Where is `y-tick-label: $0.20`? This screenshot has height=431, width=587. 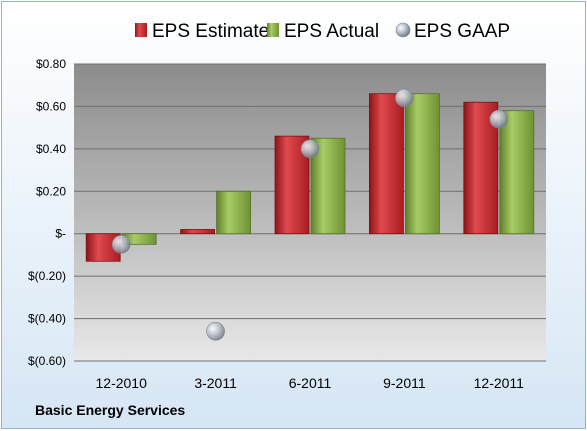 y-tick-label: $0.20 is located at coordinates (51, 191).